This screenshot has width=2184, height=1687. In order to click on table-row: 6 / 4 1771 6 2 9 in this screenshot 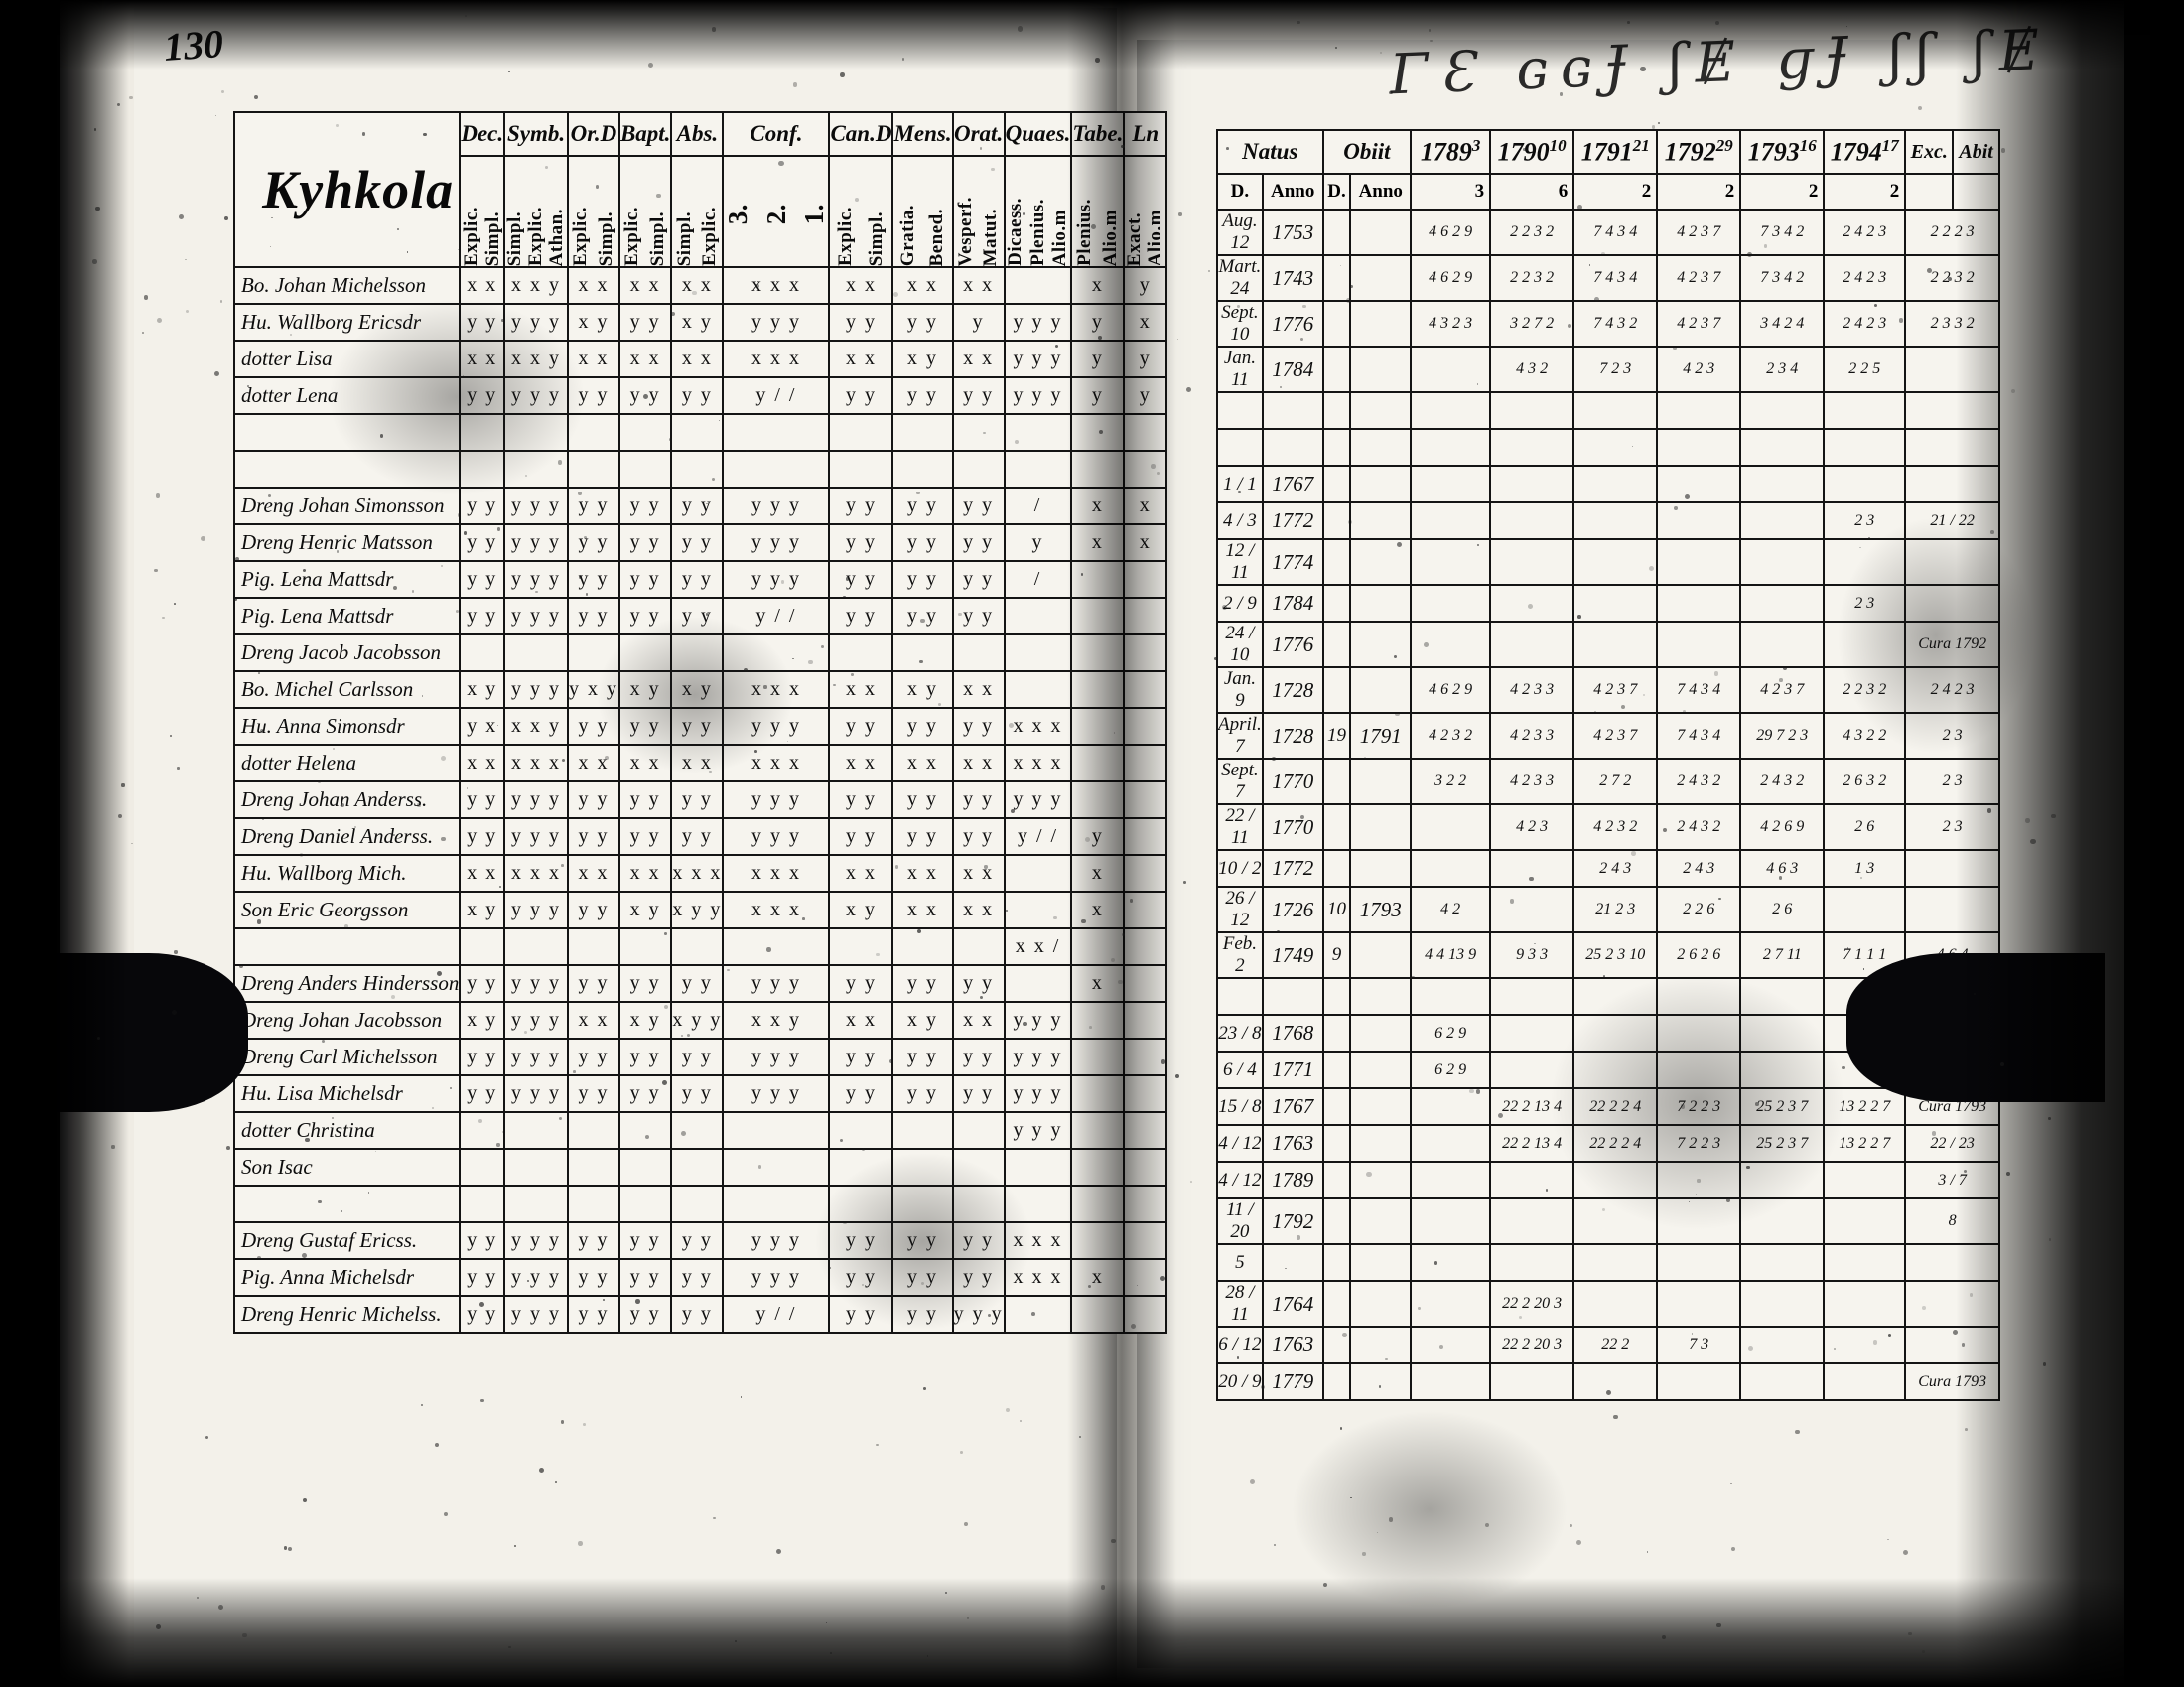, I will do `click(1608, 1070)`.